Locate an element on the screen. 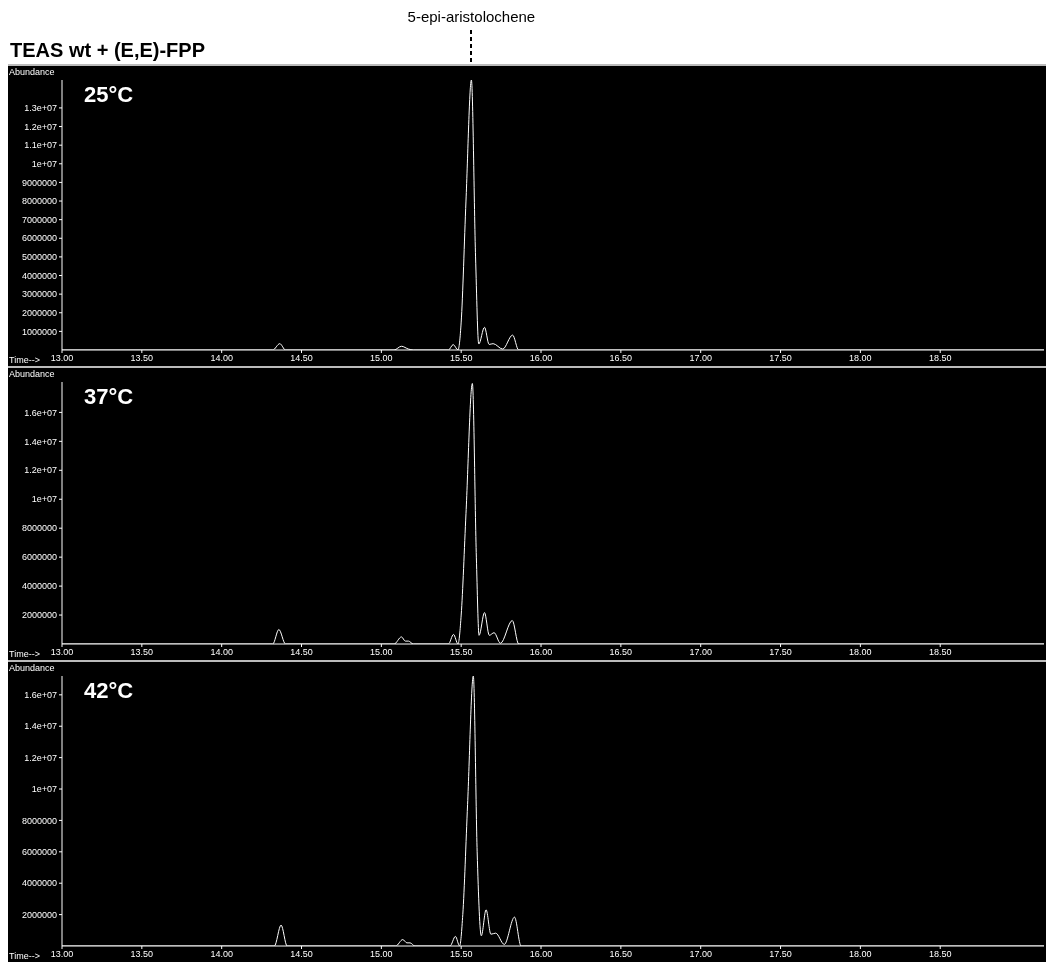 Image resolution: width=1054 pixels, height=971 pixels. y-tick-label: 1000000 is located at coordinates (39, 331).